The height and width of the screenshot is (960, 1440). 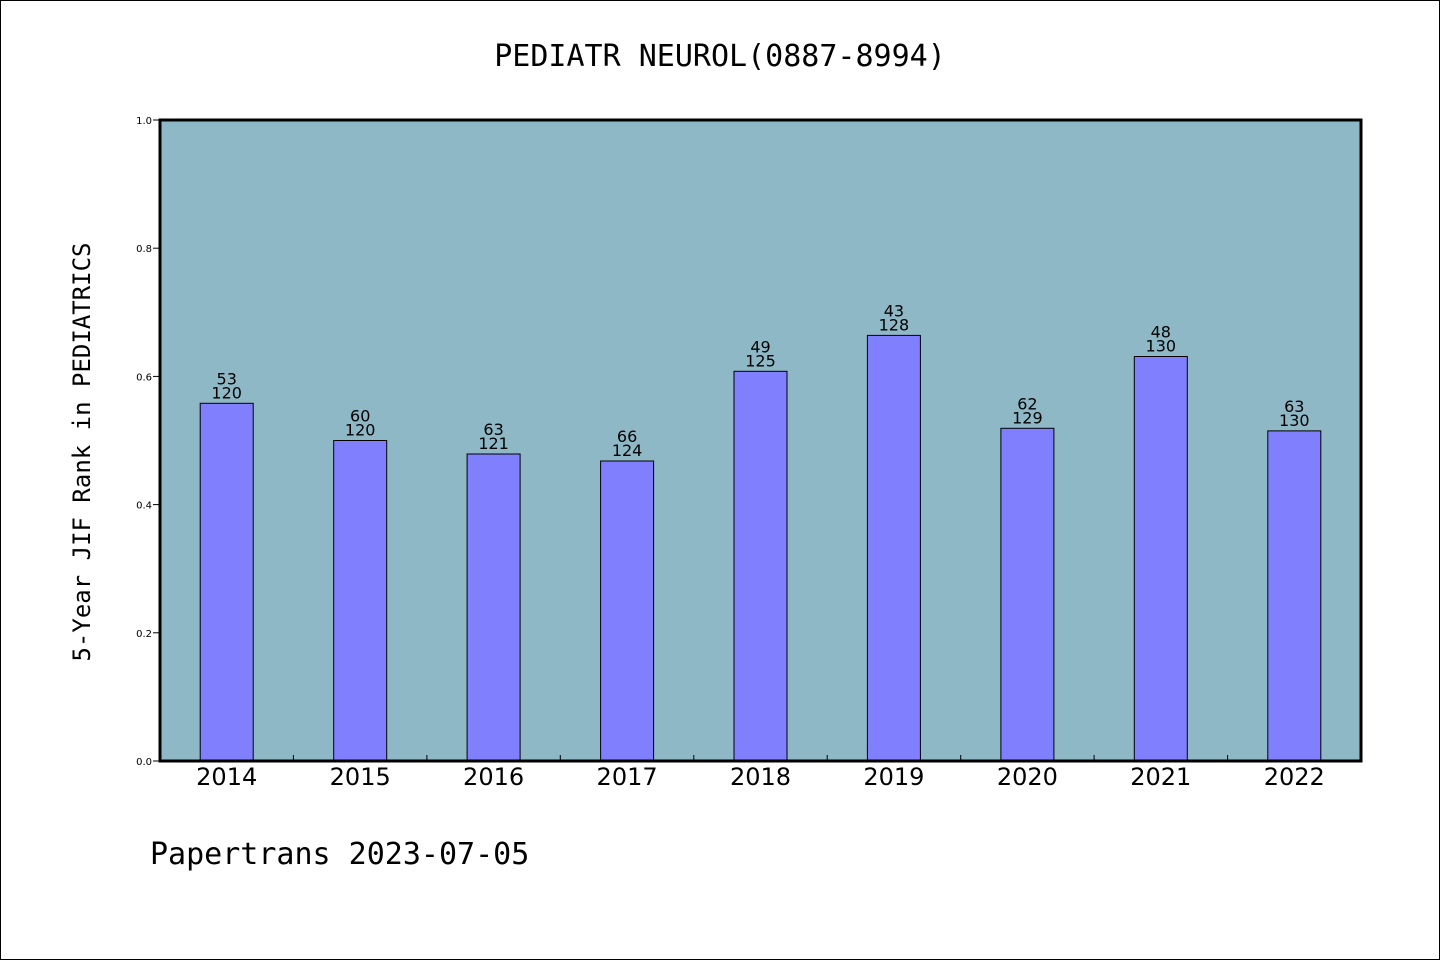 What do you see at coordinates (360, 416) in the screenshot?
I see `bar-rank-label-2015: 60` at bounding box center [360, 416].